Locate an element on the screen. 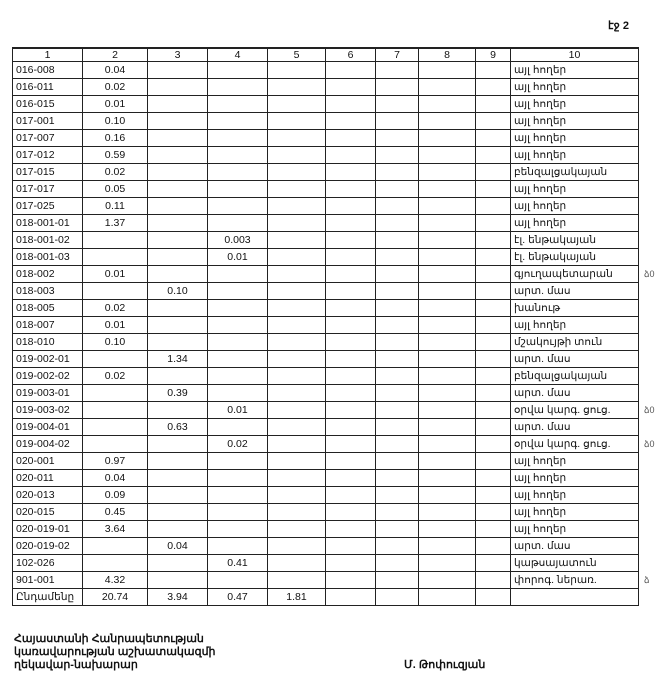 The width and height of the screenshot is (666, 680). page-number: էջ 2 is located at coordinates (618, 26).